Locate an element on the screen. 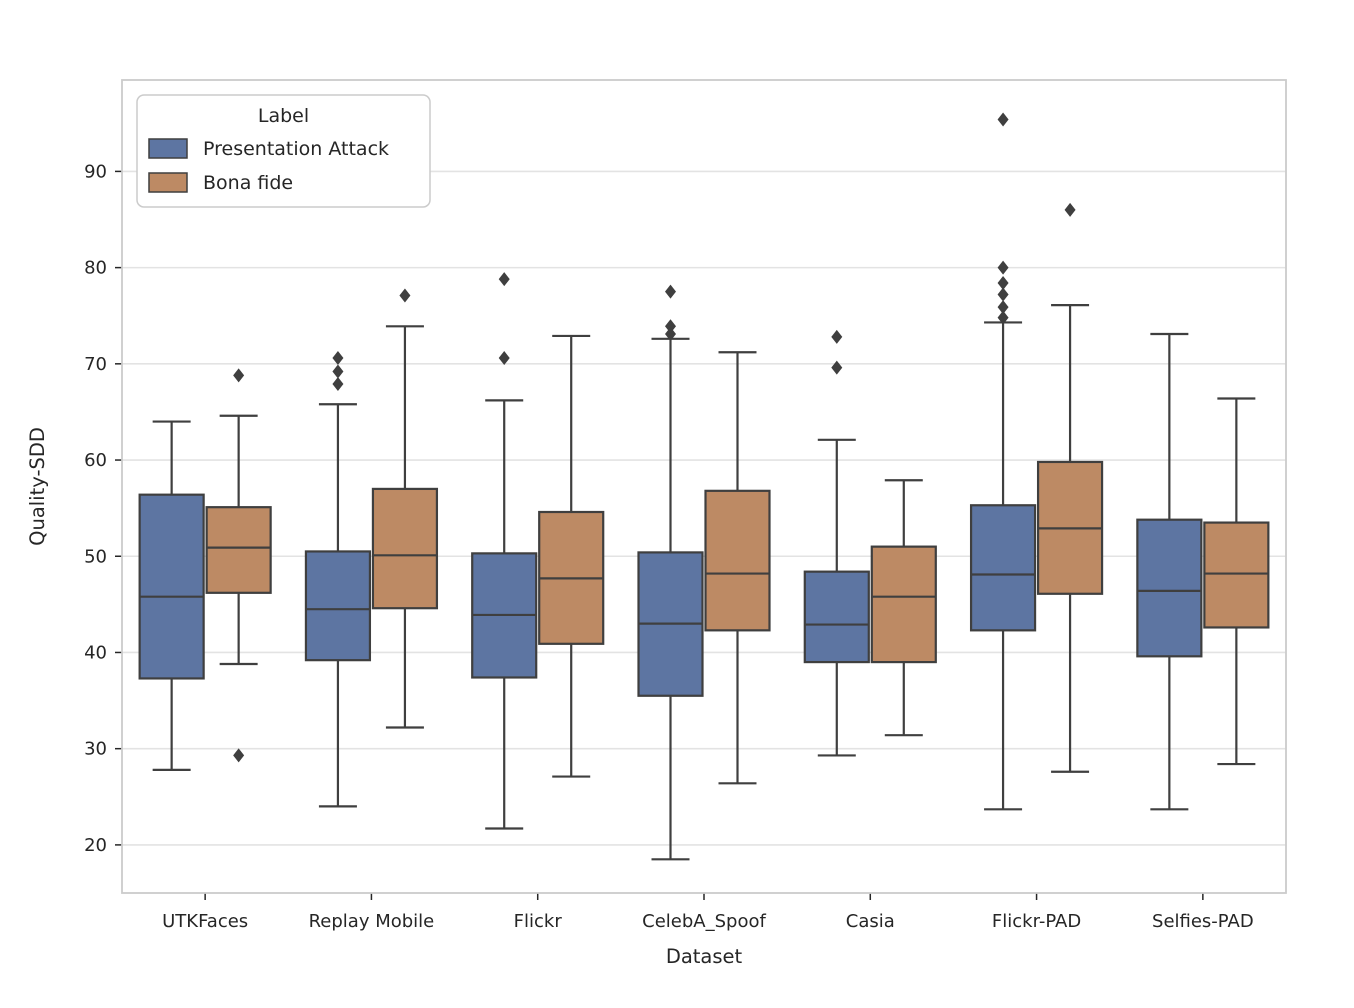 This screenshot has height=1008, width=1354. legend-label-1: Bona fide is located at coordinates (248, 183).